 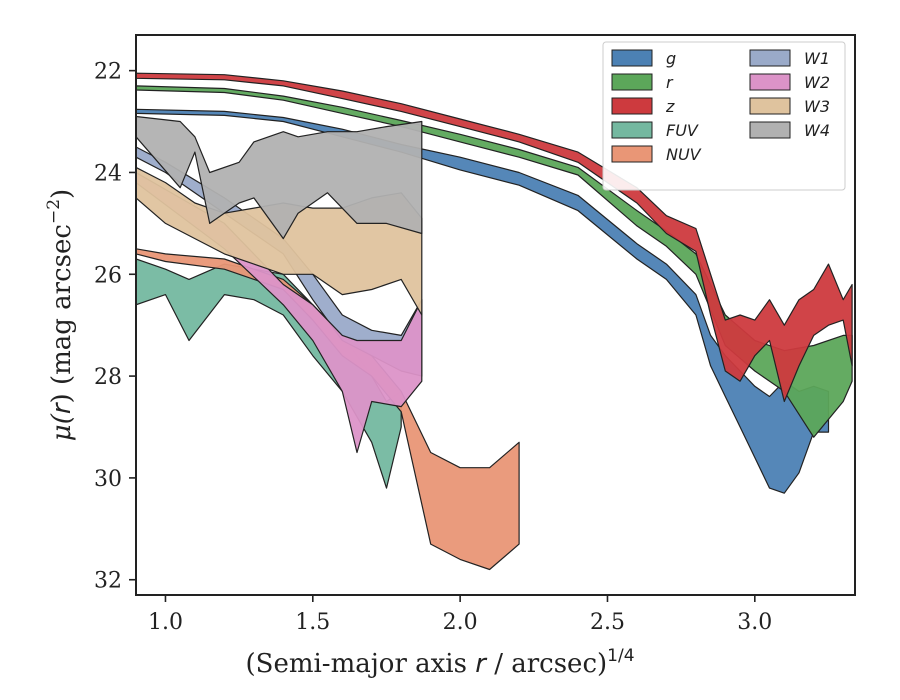 What do you see at coordinates (108, 275) in the screenshot?
I see `y-tick-label: 26` at bounding box center [108, 275].